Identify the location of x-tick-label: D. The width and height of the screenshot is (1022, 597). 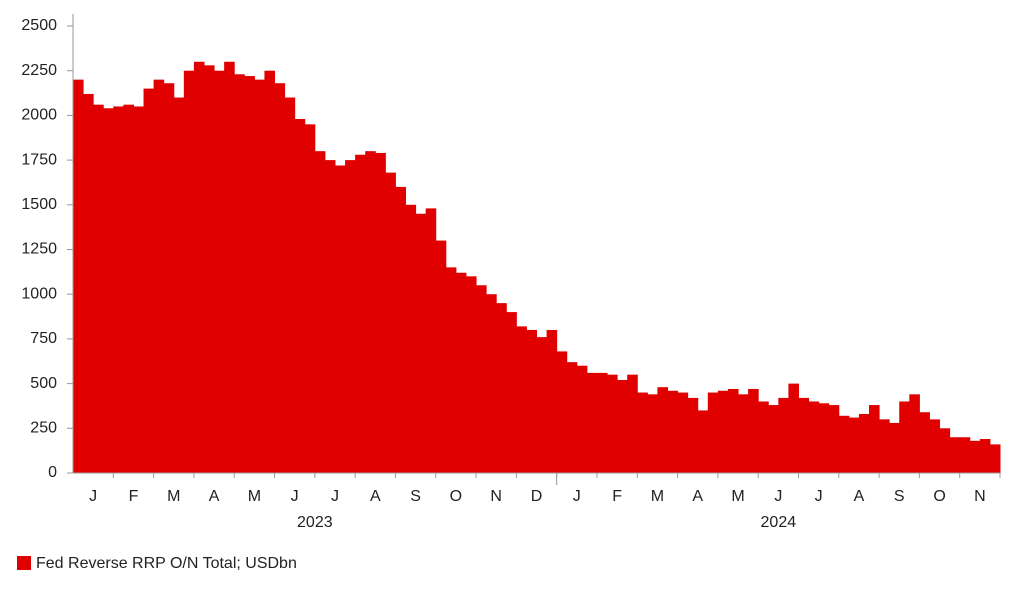
(537, 496).